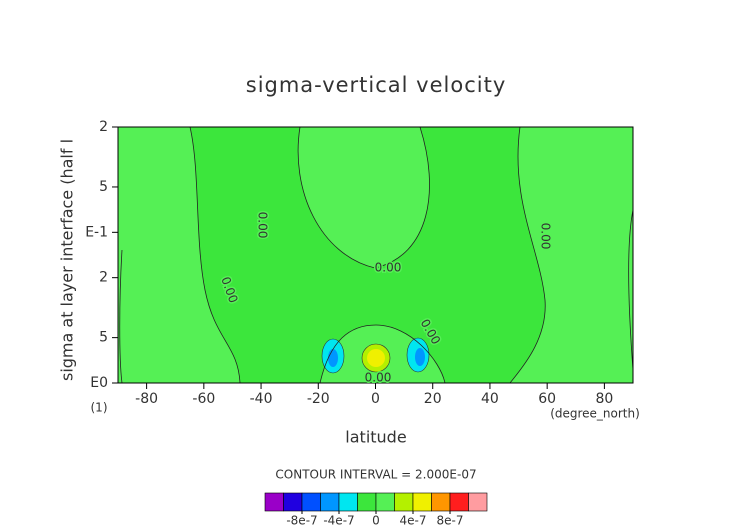  Describe the element at coordinates (375, 399) in the screenshot. I see `x-tick-label: 0` at that location.